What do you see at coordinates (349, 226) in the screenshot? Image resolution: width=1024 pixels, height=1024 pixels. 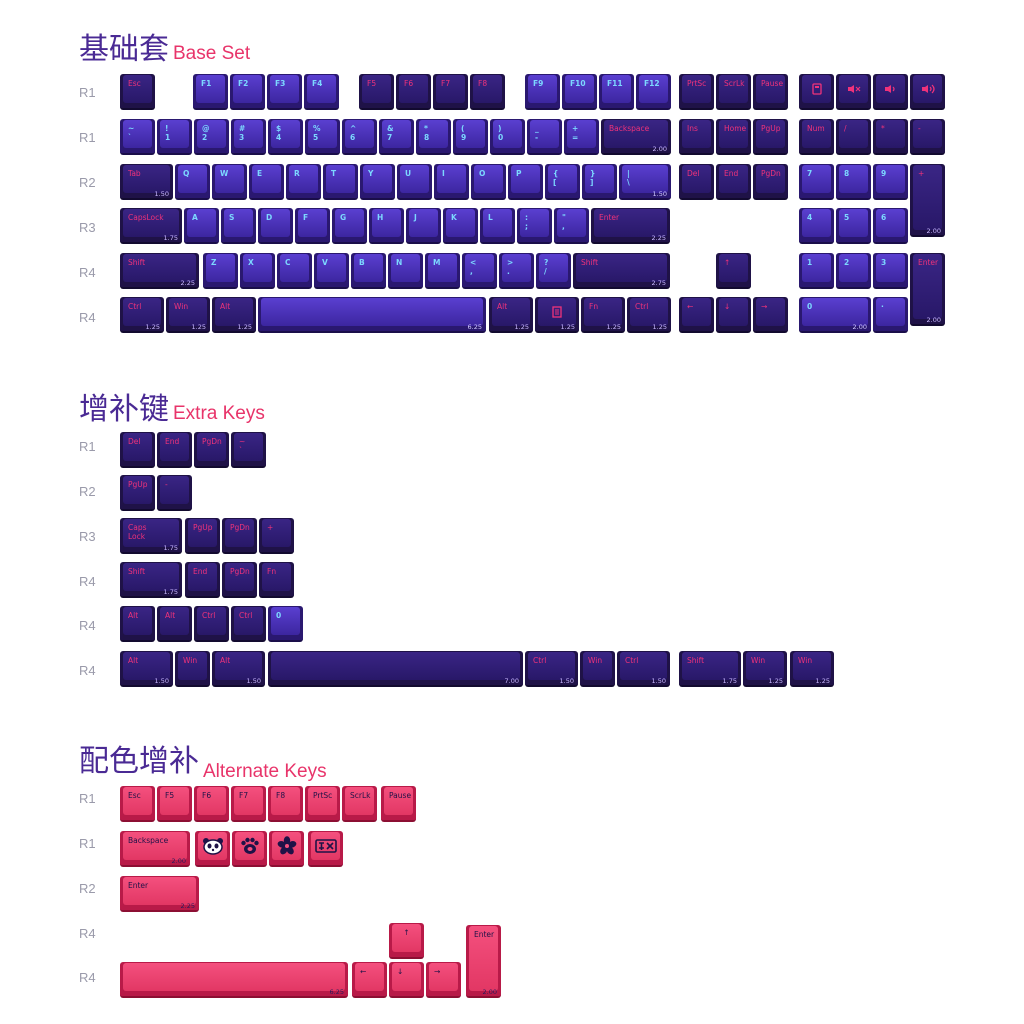 I see `keycap-g: G` at bounding box center [349, 226].